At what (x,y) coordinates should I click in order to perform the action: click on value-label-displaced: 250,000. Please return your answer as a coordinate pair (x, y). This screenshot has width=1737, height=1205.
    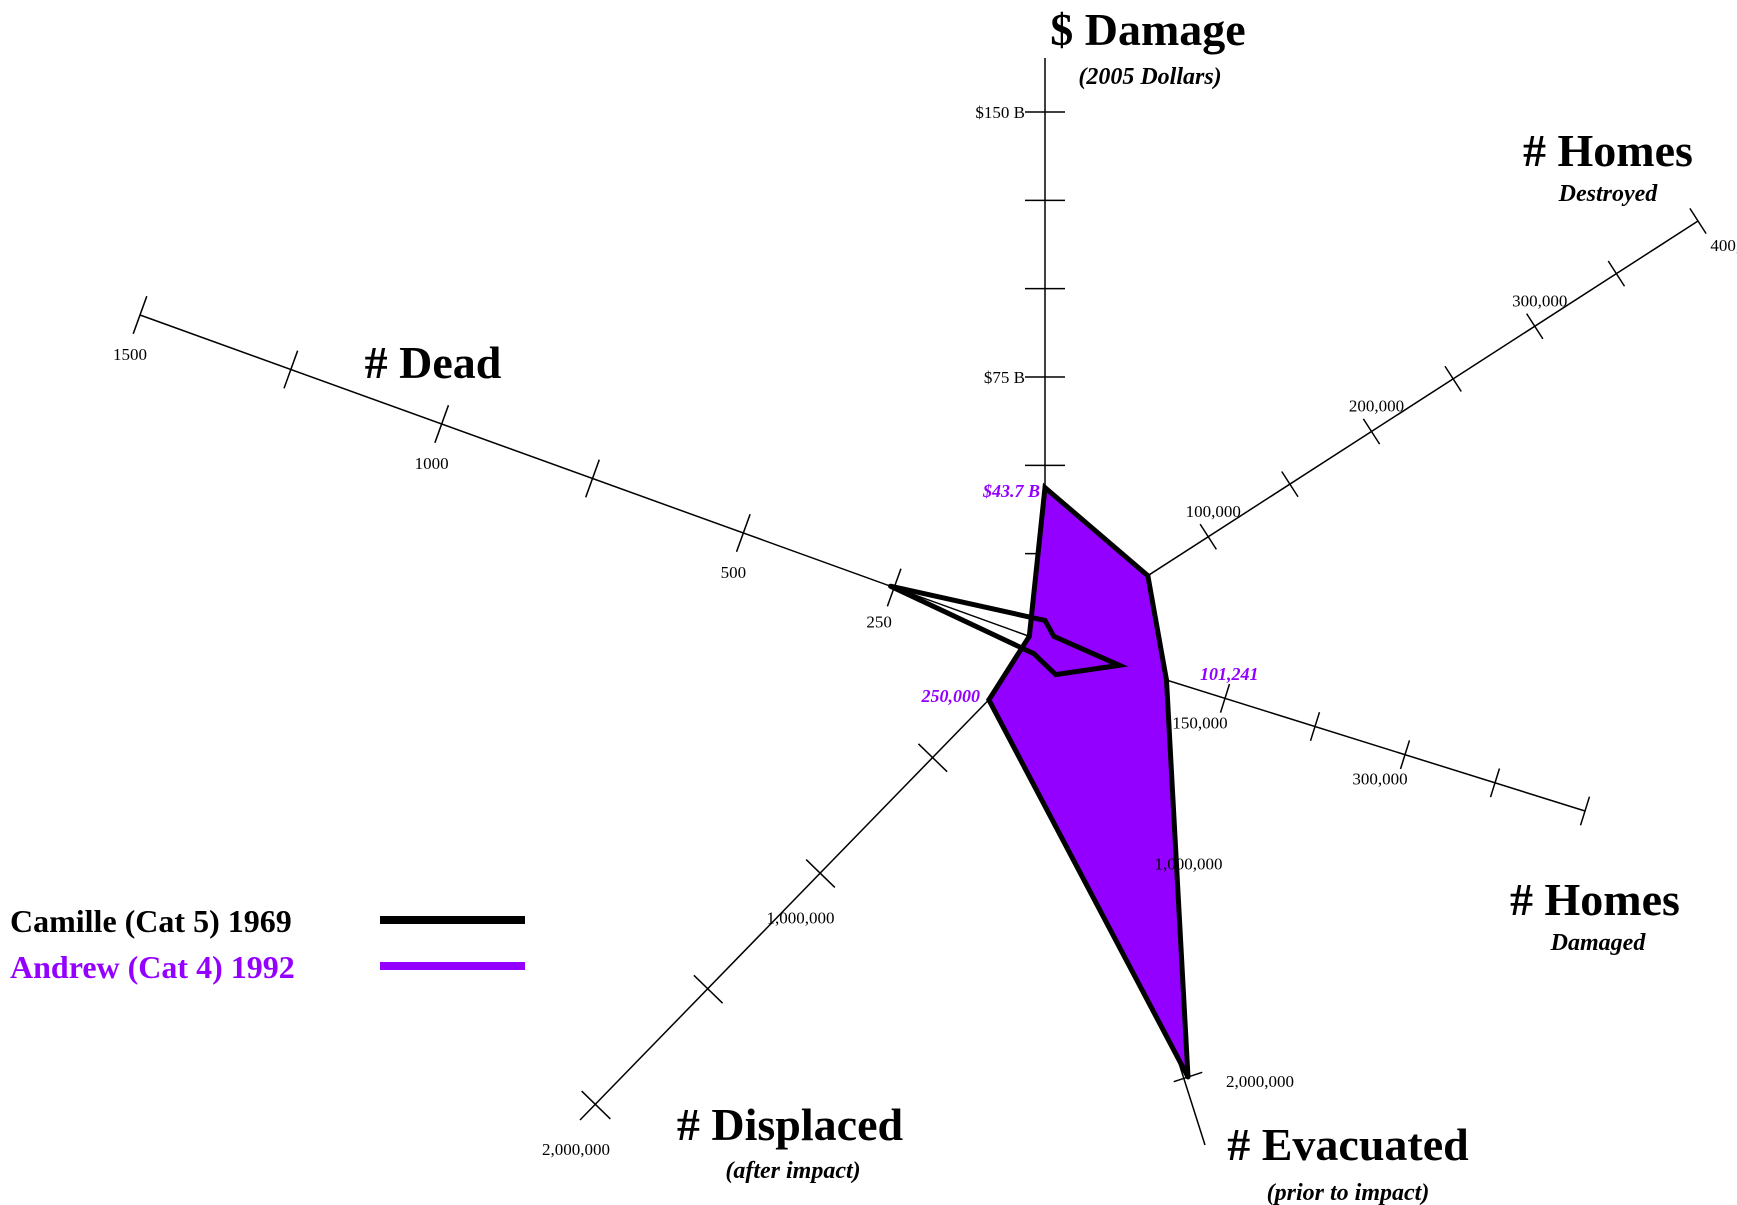
    Looking at the image, I should click on (951, 696).